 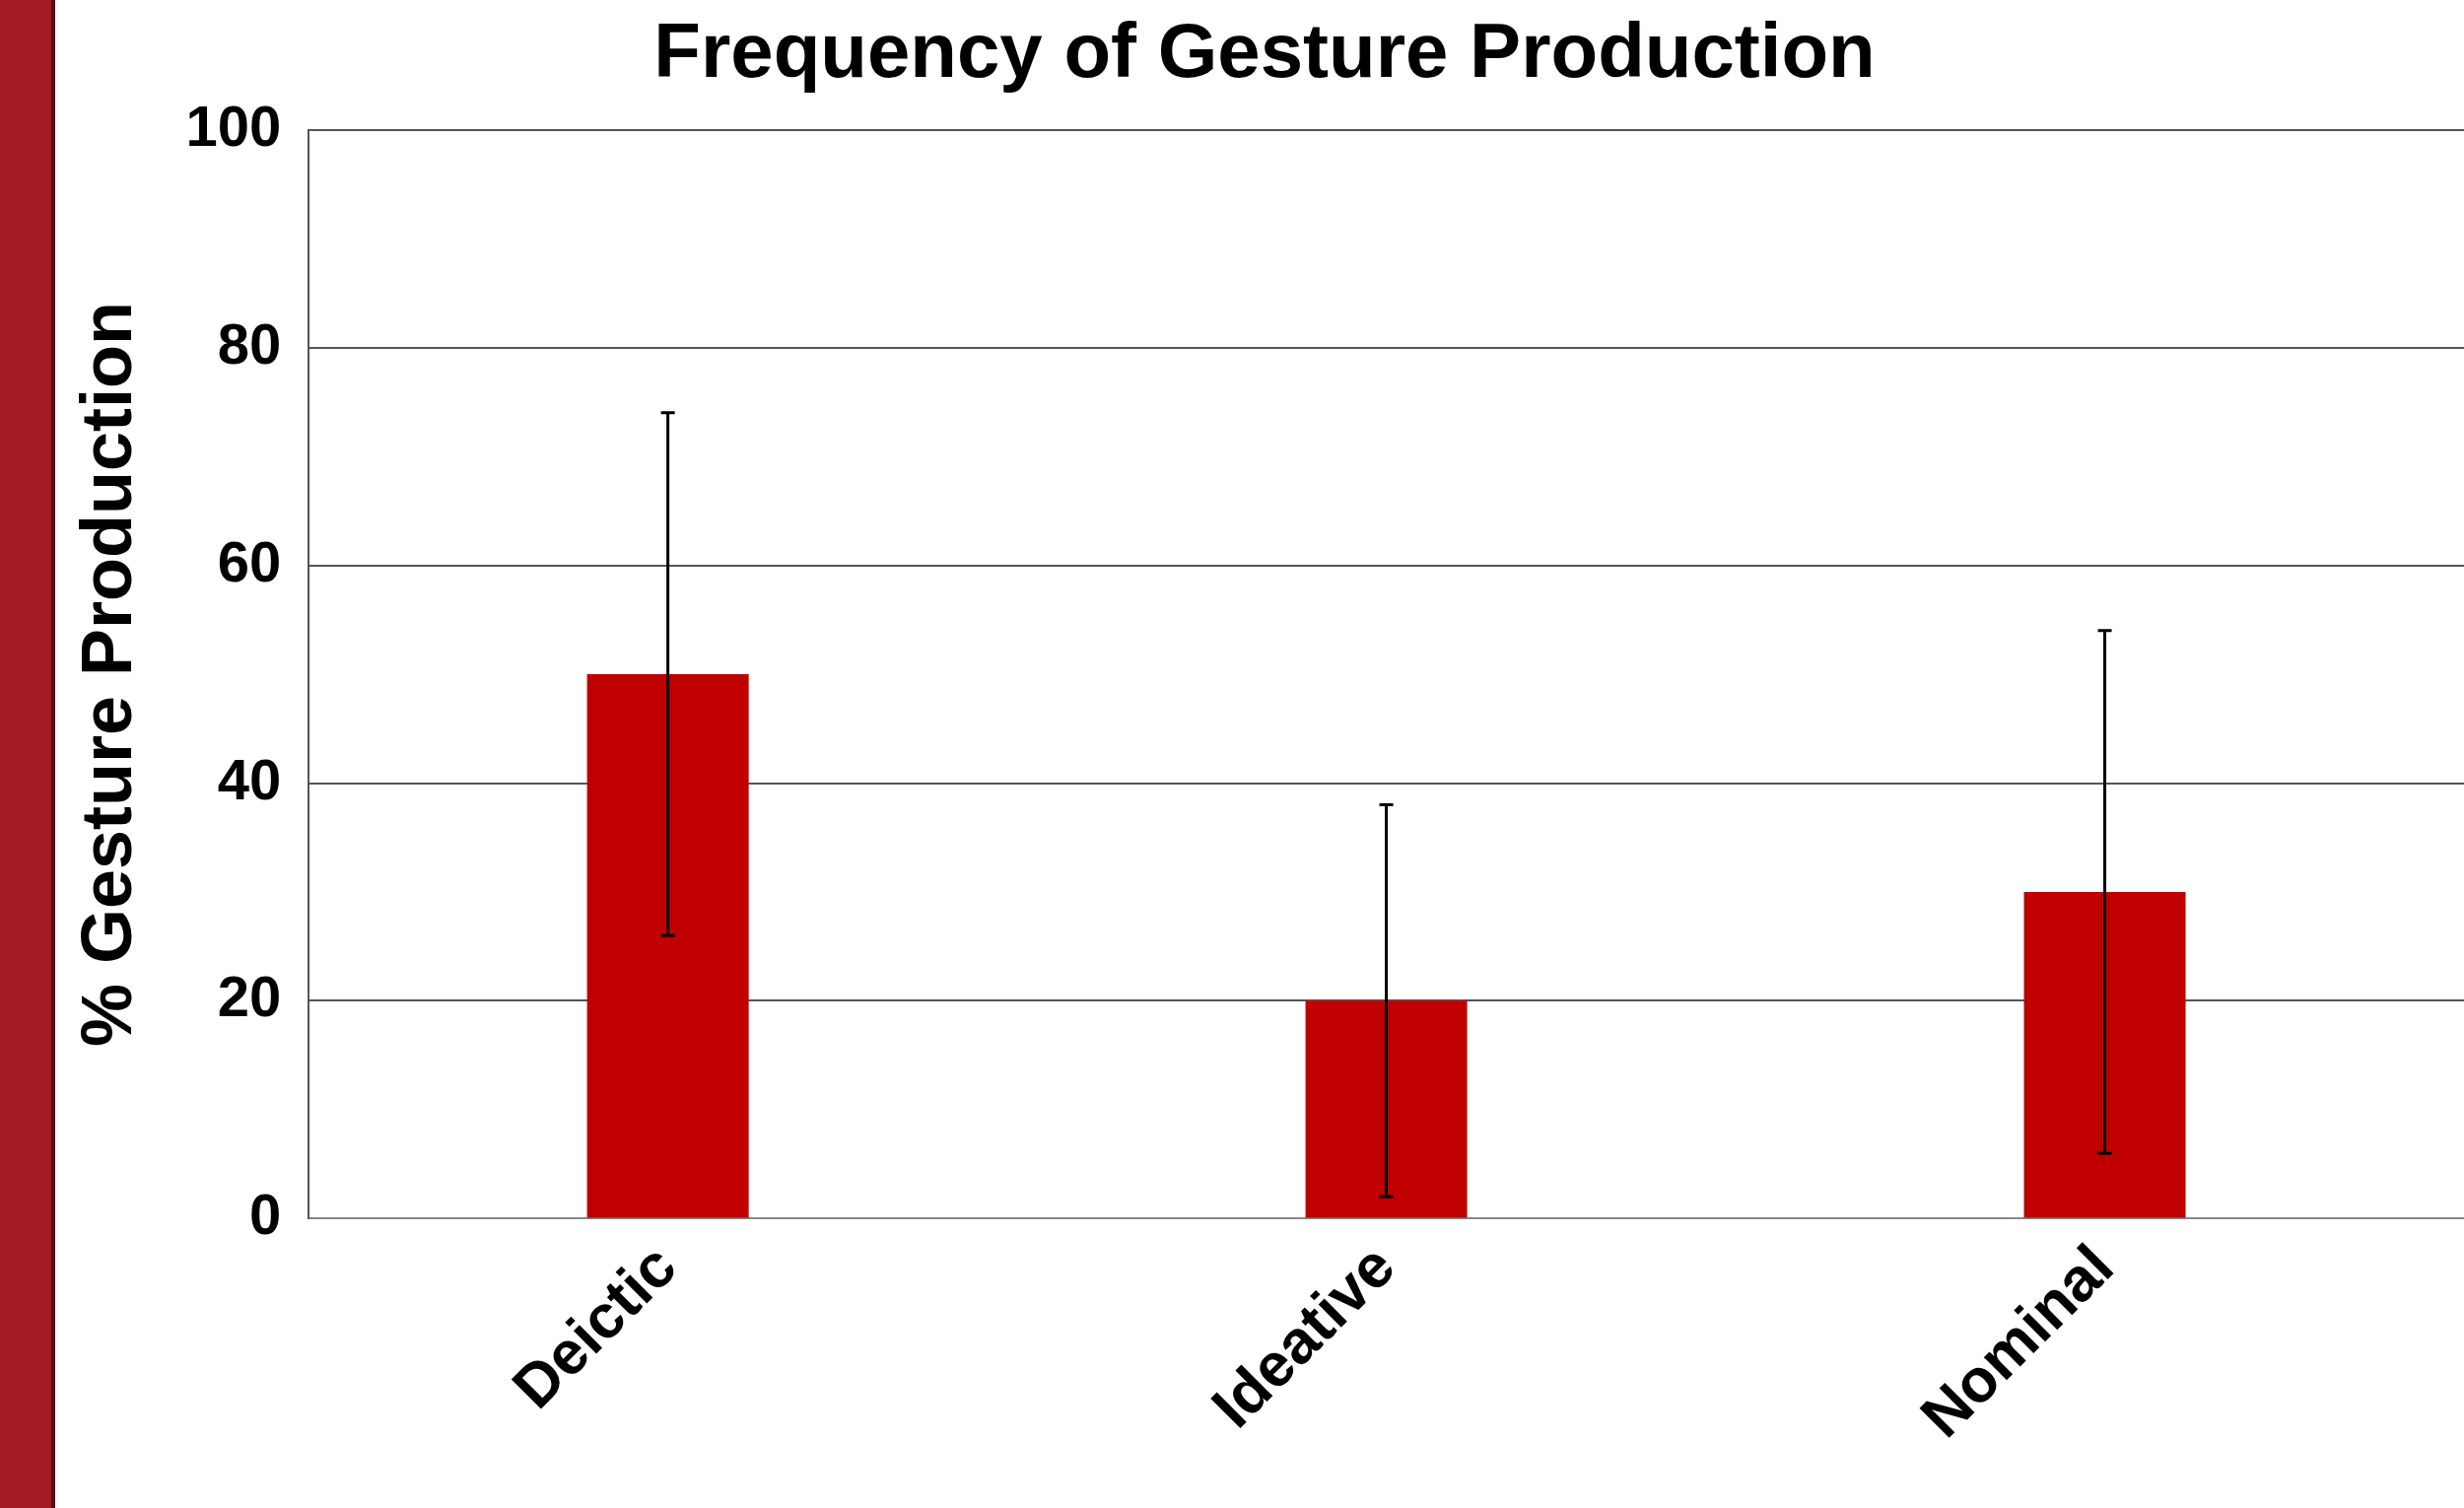 I want to click on y-tick-label: 60, so click(x=249, y=560).